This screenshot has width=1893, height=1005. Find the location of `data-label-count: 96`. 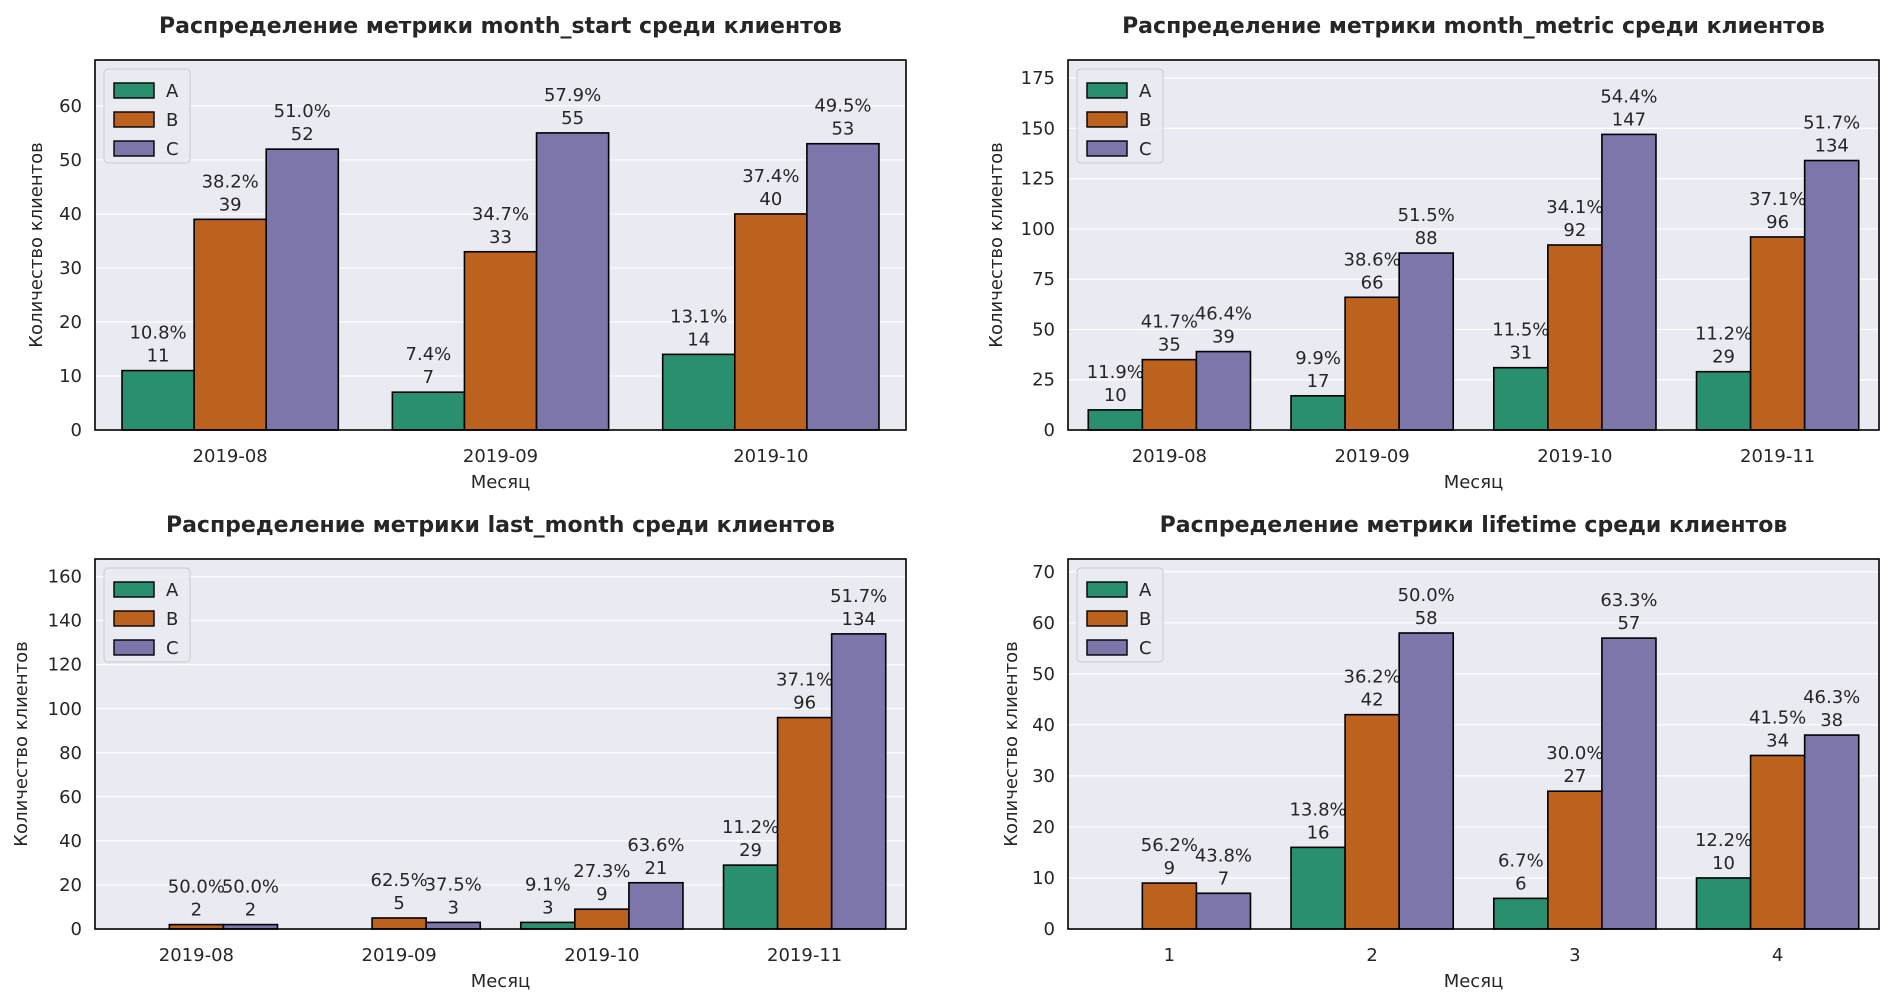

data-label-count: 96 is located at coordinates (804, 703).